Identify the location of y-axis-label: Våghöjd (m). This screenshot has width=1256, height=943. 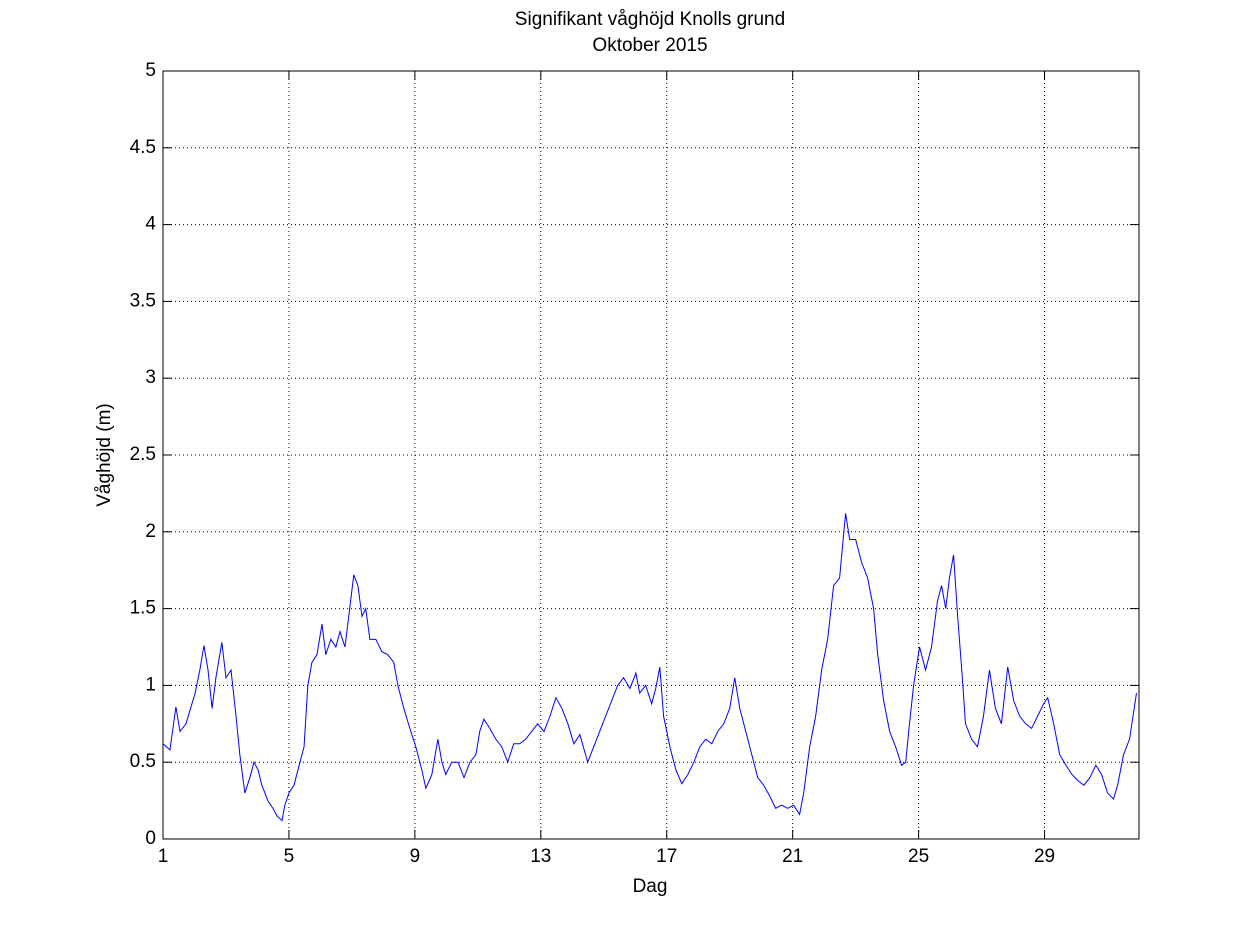
(104, 455).